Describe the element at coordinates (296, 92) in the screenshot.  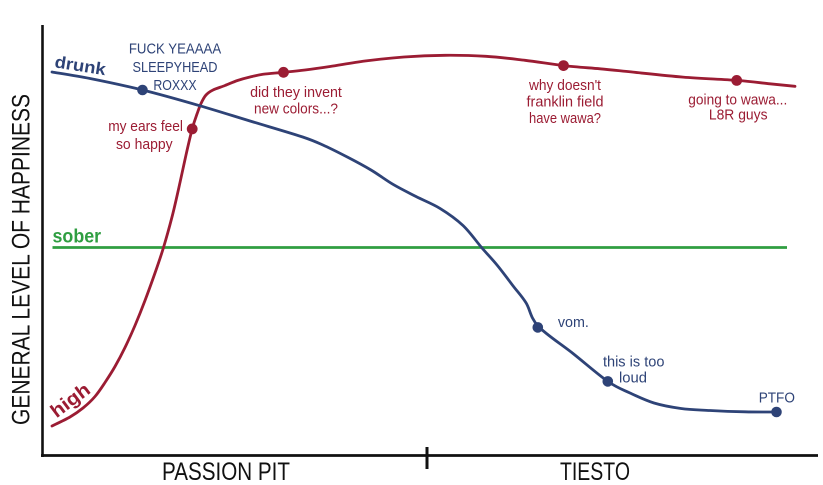
I see `svg-text: did they invent` at that location.